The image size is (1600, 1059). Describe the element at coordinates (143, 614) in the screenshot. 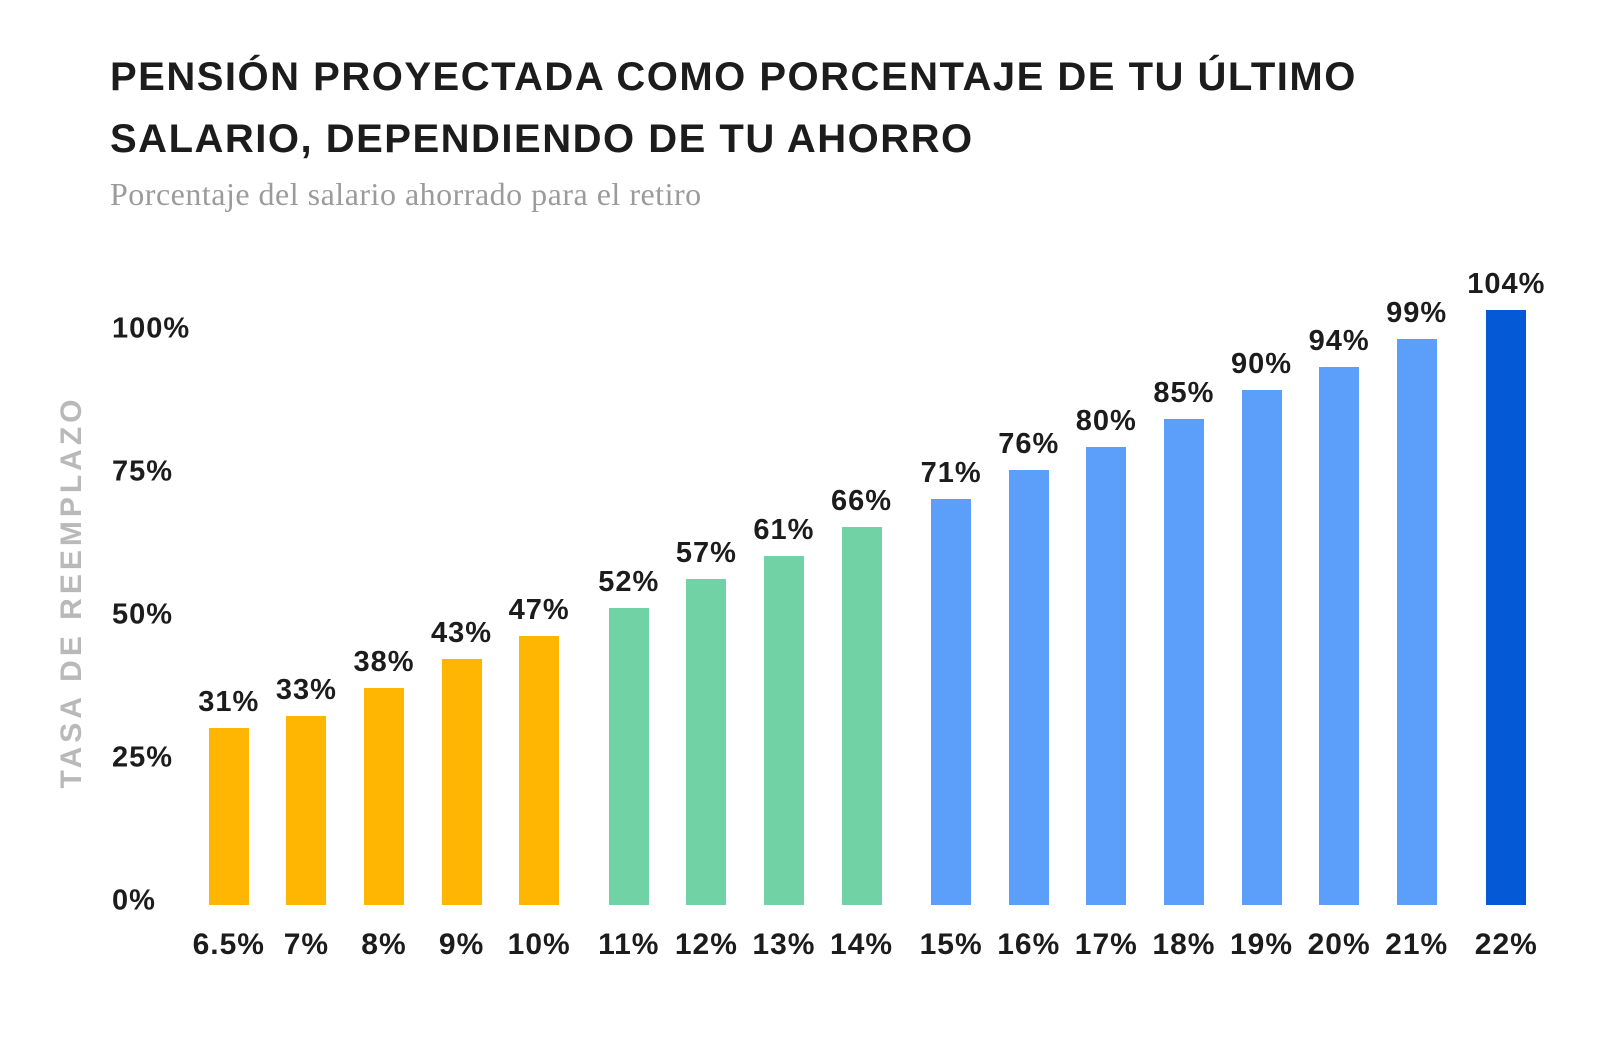

I see `y-tick-label: 50%` at that location.